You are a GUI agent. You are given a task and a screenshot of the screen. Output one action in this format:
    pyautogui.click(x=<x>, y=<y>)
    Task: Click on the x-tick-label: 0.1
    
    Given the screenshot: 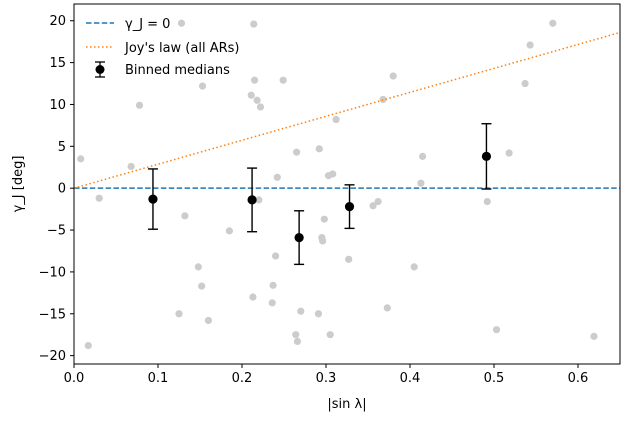 What is the action you would take?
    pyautogui.click(x=158, y=378)
    